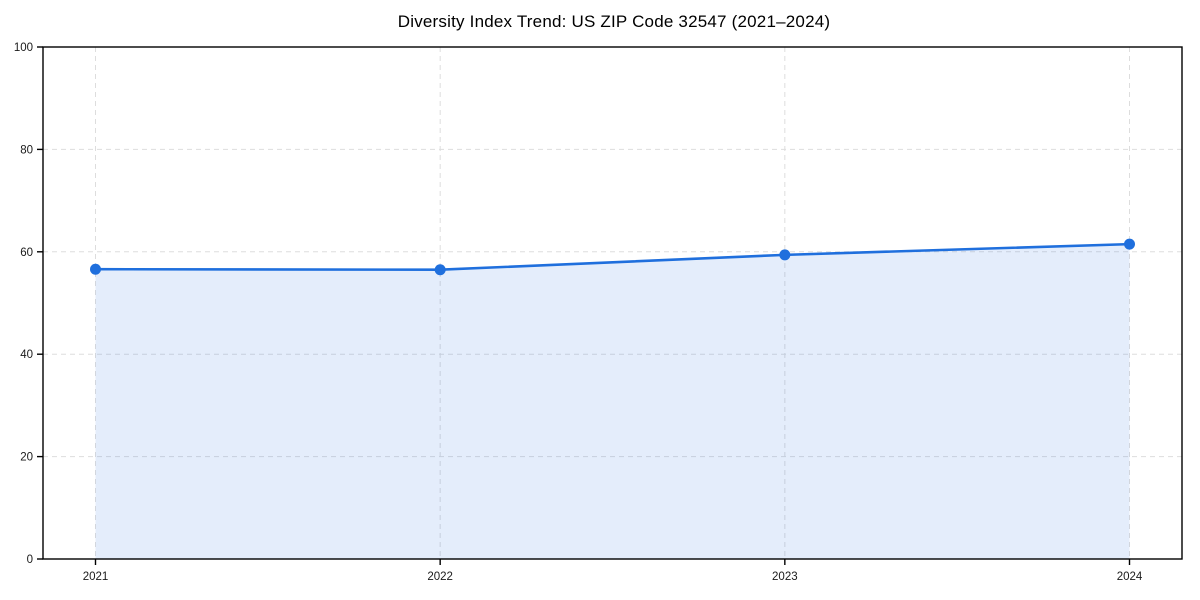  What do you see at coordinates (26, 458) in the screenshot?
I see `y-tick-label: 20` at bounding box center [26, 458].